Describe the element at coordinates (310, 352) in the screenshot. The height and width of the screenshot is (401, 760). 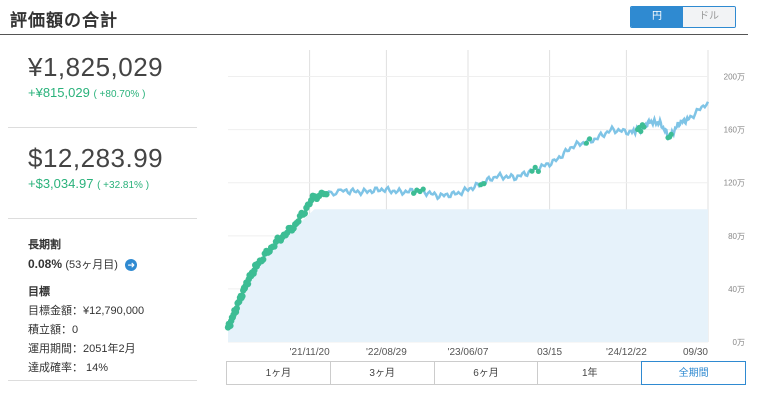
I see `x-tick-label: '21/11/20` at that location.